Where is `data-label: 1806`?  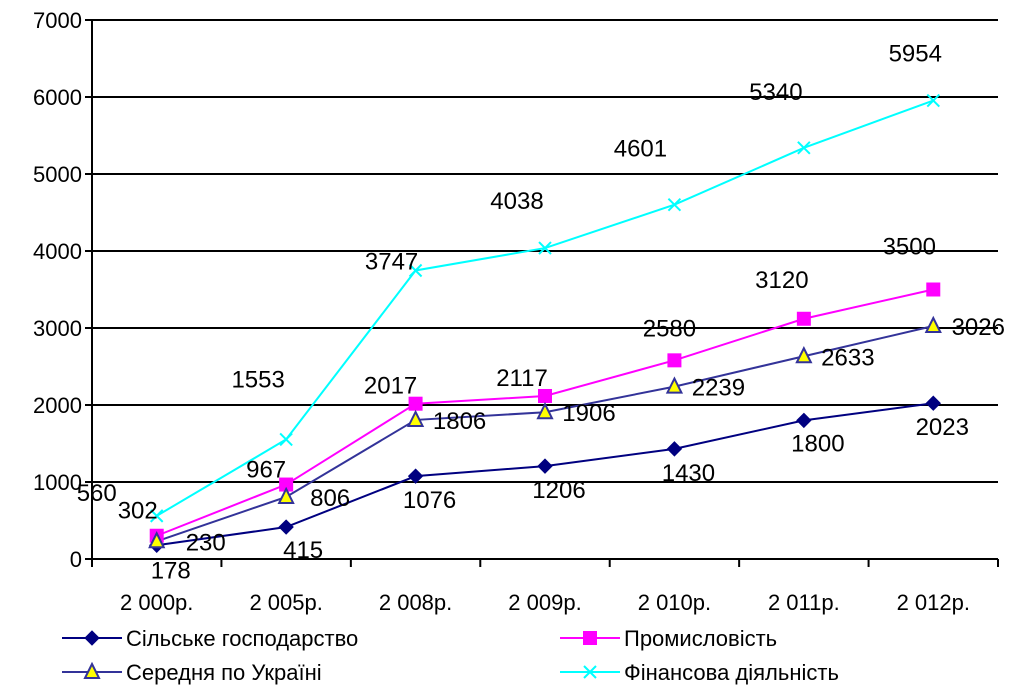 data-label: 1806 is located at coordinates (459, 421).